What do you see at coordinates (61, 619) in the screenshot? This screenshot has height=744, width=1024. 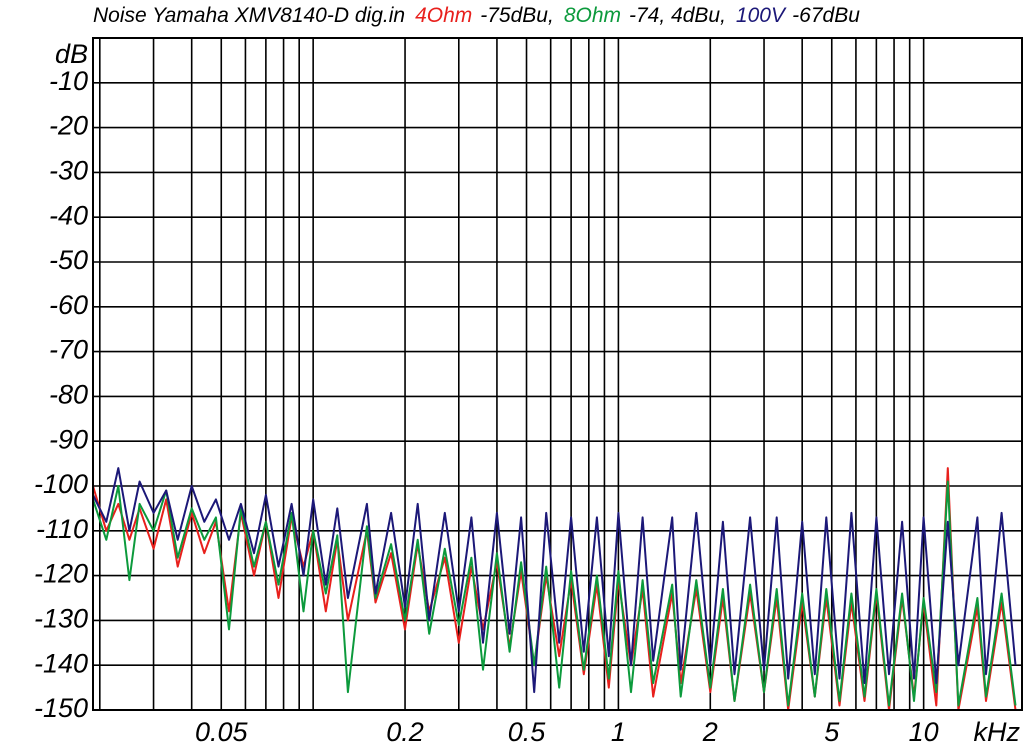 I see `y-tick-label: -130` at bounding box center [61, 619].